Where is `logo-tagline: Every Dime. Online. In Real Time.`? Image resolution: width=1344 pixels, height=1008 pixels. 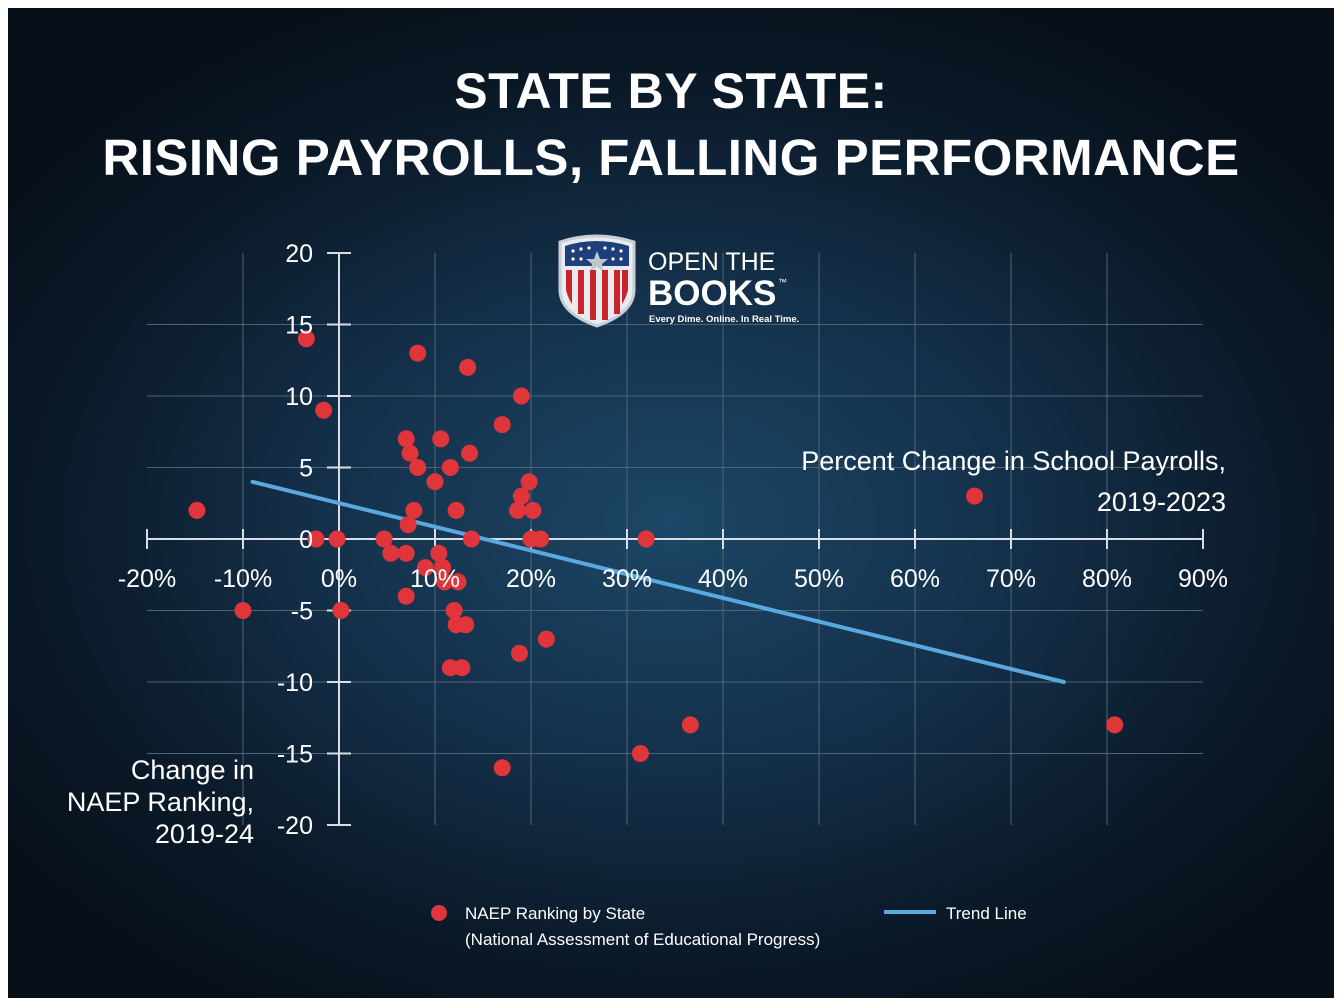
logo-tagline: Every Dime. Online. In Real Time. is located at coordinates (724, 319).